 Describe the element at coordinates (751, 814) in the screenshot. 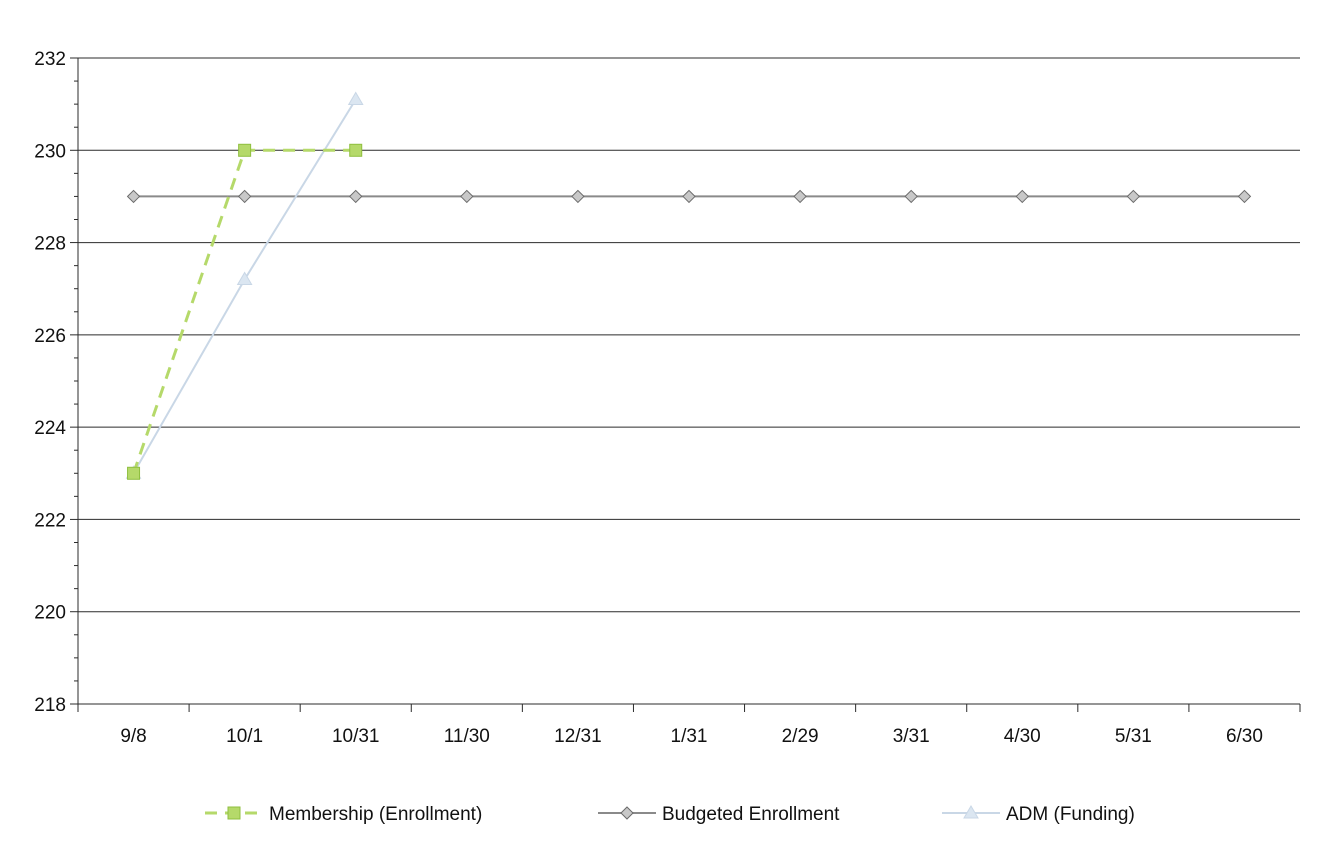

I see `legend-label: Budgeted Enrollment` at that location.